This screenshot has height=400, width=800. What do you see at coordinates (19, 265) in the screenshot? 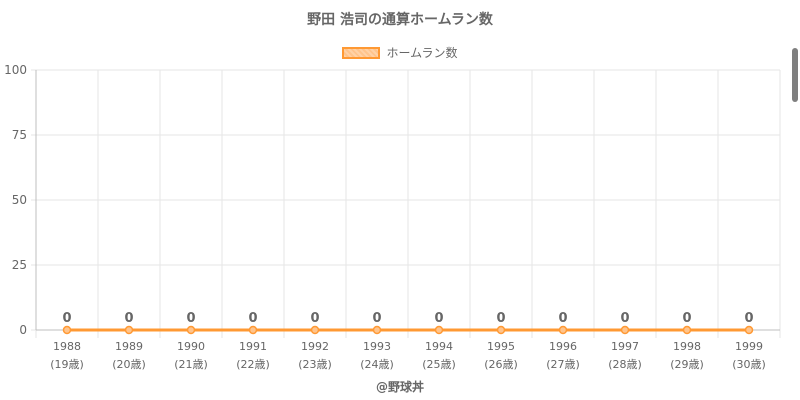
I see `y-tick-label: 25` at bounding box center [19, 265].